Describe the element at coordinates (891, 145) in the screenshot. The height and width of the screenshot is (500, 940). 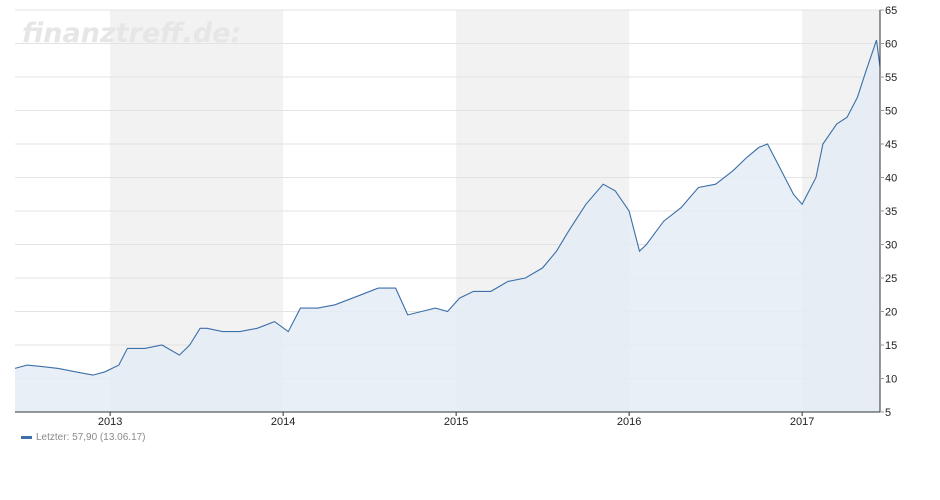
I see `y-tick-label: 45` at that location.